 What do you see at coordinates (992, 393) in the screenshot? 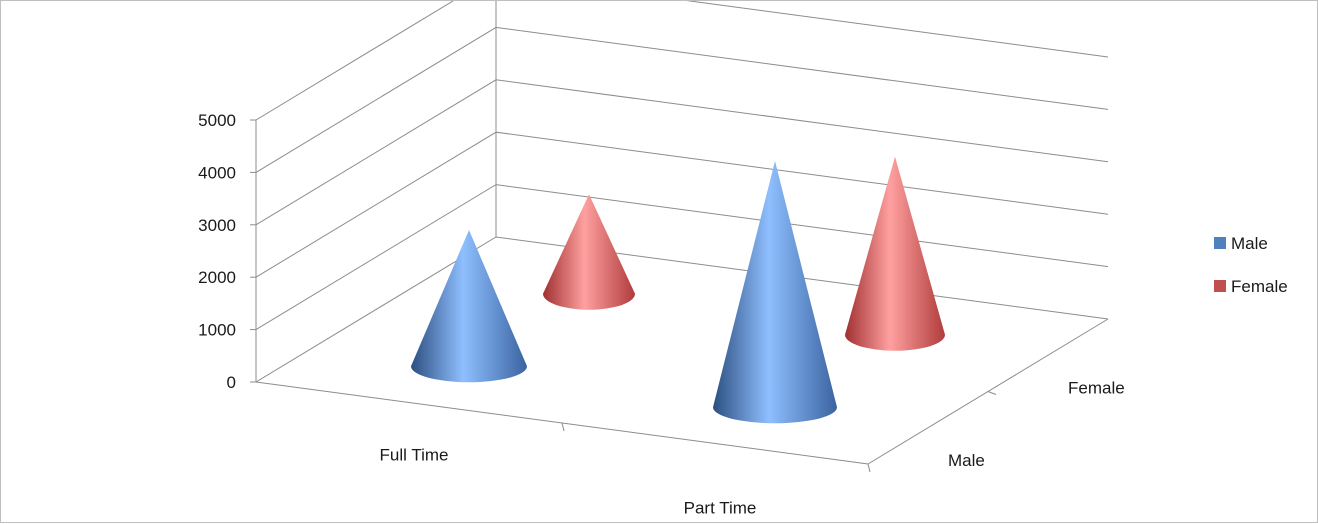
I see `depth-tick-mark` at bounding box center [992, 393].